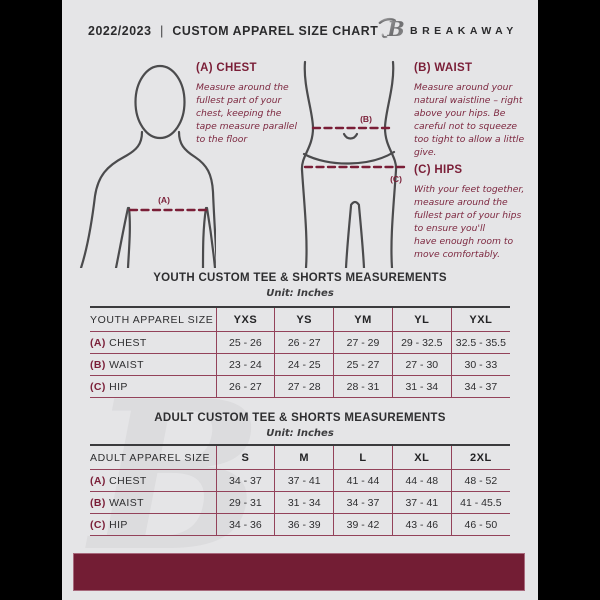 The image size is (600, 600). Describe the element at coordinates (128, 237) in the screenshot. I see `left-body-line` at that location.